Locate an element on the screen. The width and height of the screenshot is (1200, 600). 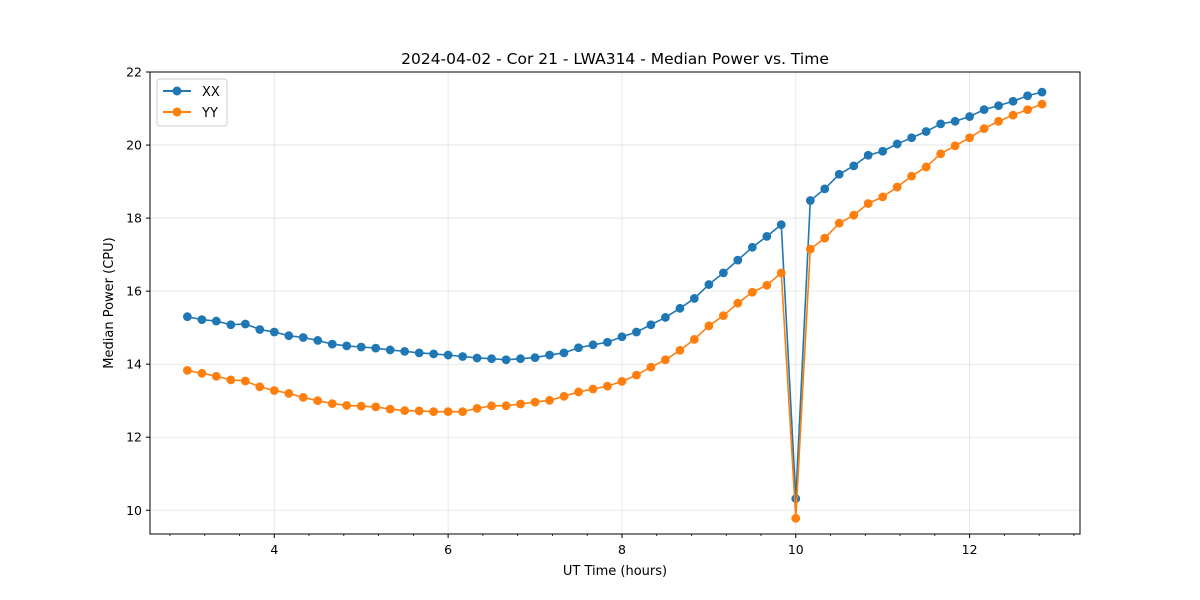
x-axis-label: UT Time (hours) is located at coordinates (615, 571).